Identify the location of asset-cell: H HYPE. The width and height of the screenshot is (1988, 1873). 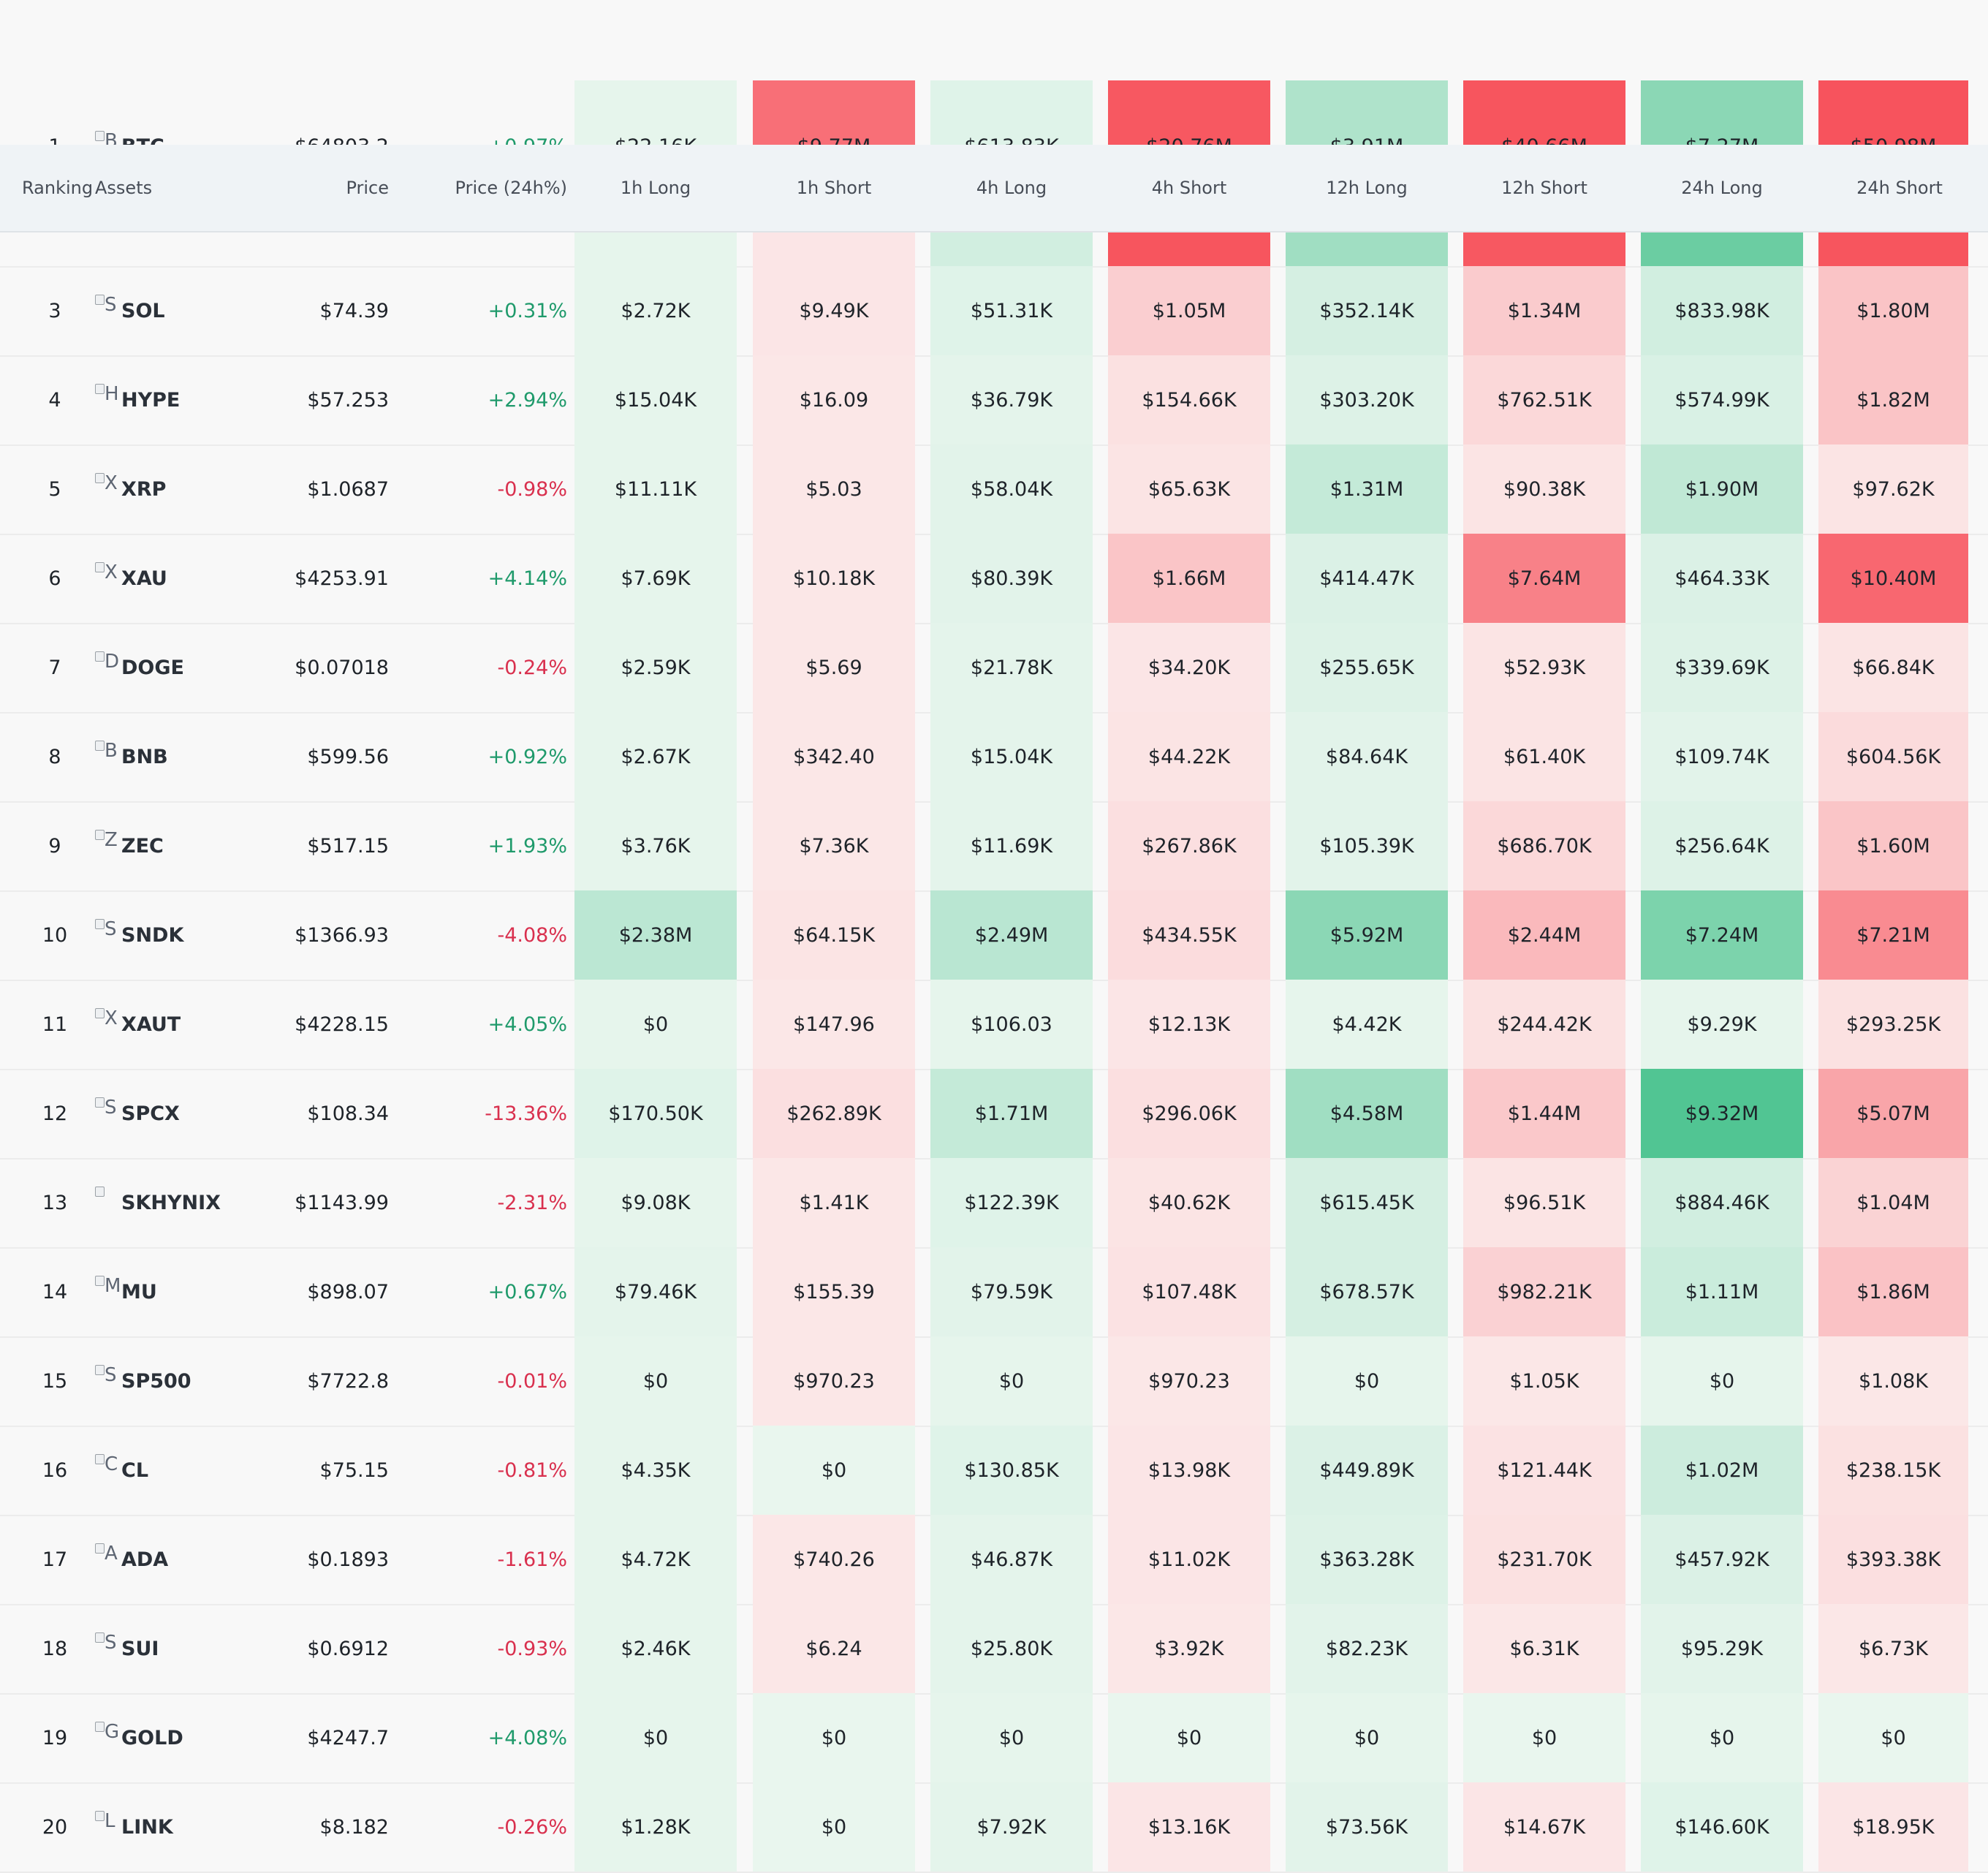
(186, 399).